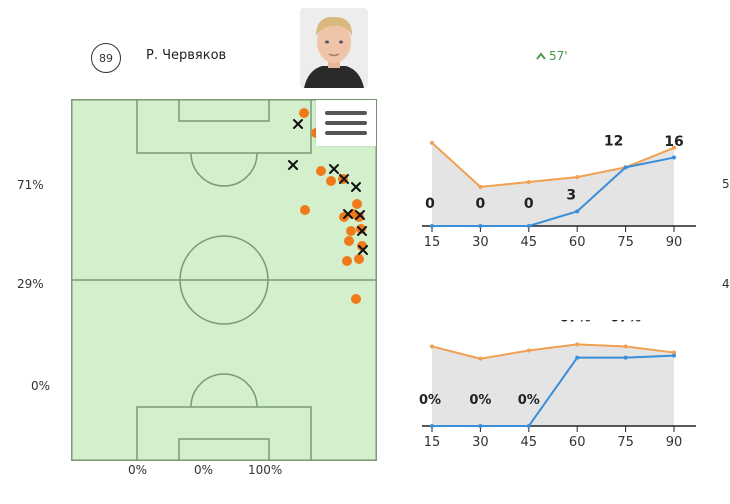 Image resolution: width=730 pixels, height=504 pixels. I want to click on bottom-label-right: 100%, so click(265, 470).